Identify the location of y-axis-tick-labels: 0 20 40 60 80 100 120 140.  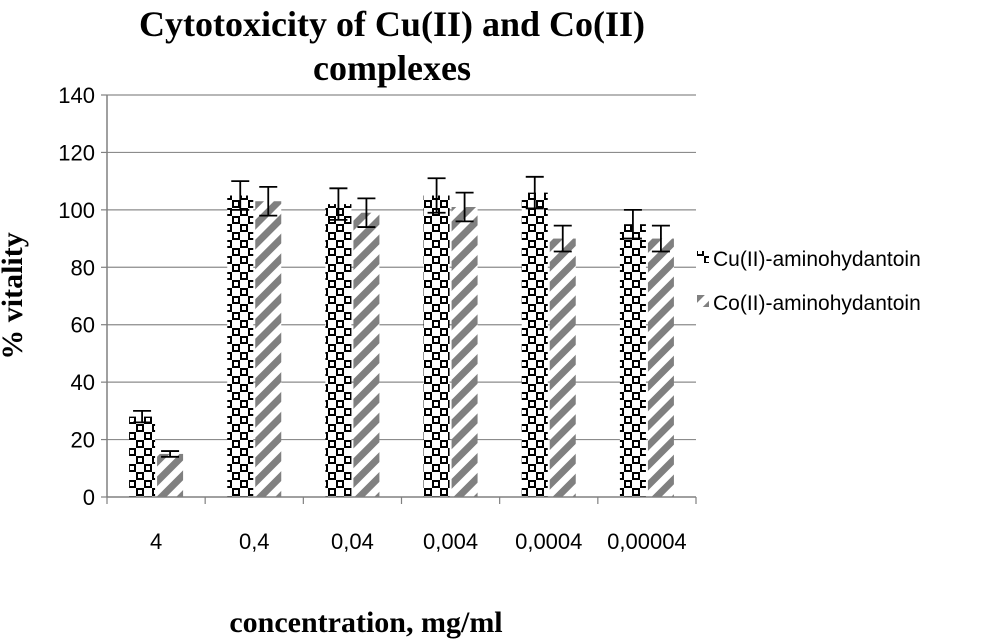
(76, 296).